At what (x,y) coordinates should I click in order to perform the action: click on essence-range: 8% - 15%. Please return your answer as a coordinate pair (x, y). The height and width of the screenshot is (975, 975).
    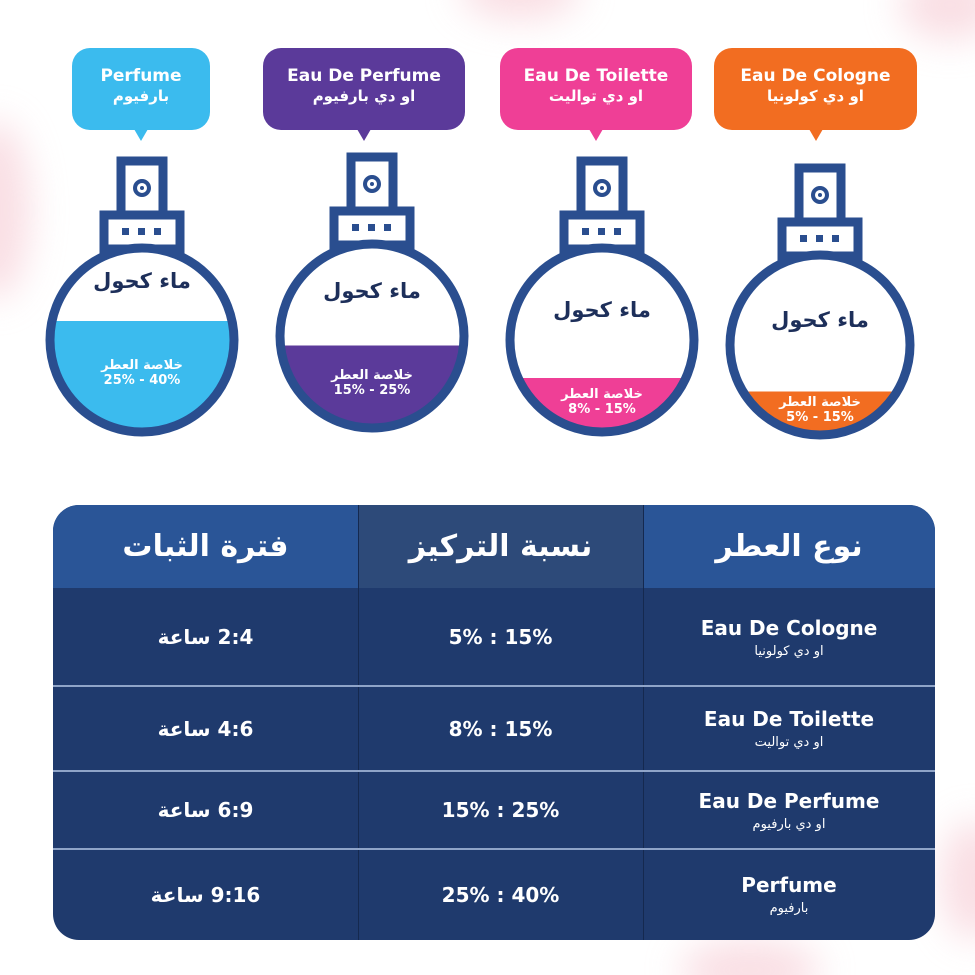
    Looking at the image, I should click on (602, 409).